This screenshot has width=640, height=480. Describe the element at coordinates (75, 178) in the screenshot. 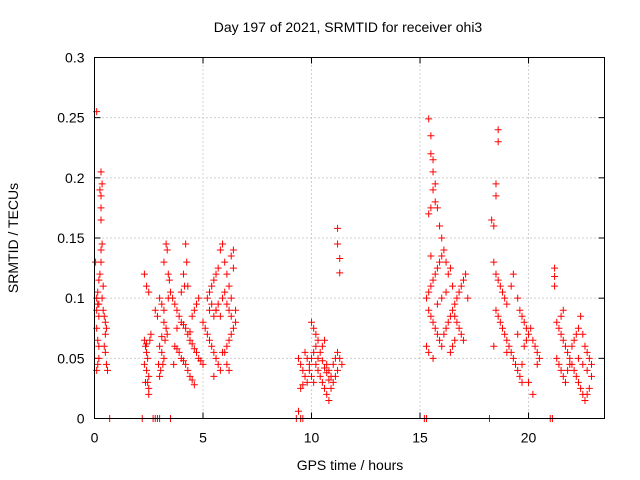

I see `y-tick-label: 0.2` at that location.